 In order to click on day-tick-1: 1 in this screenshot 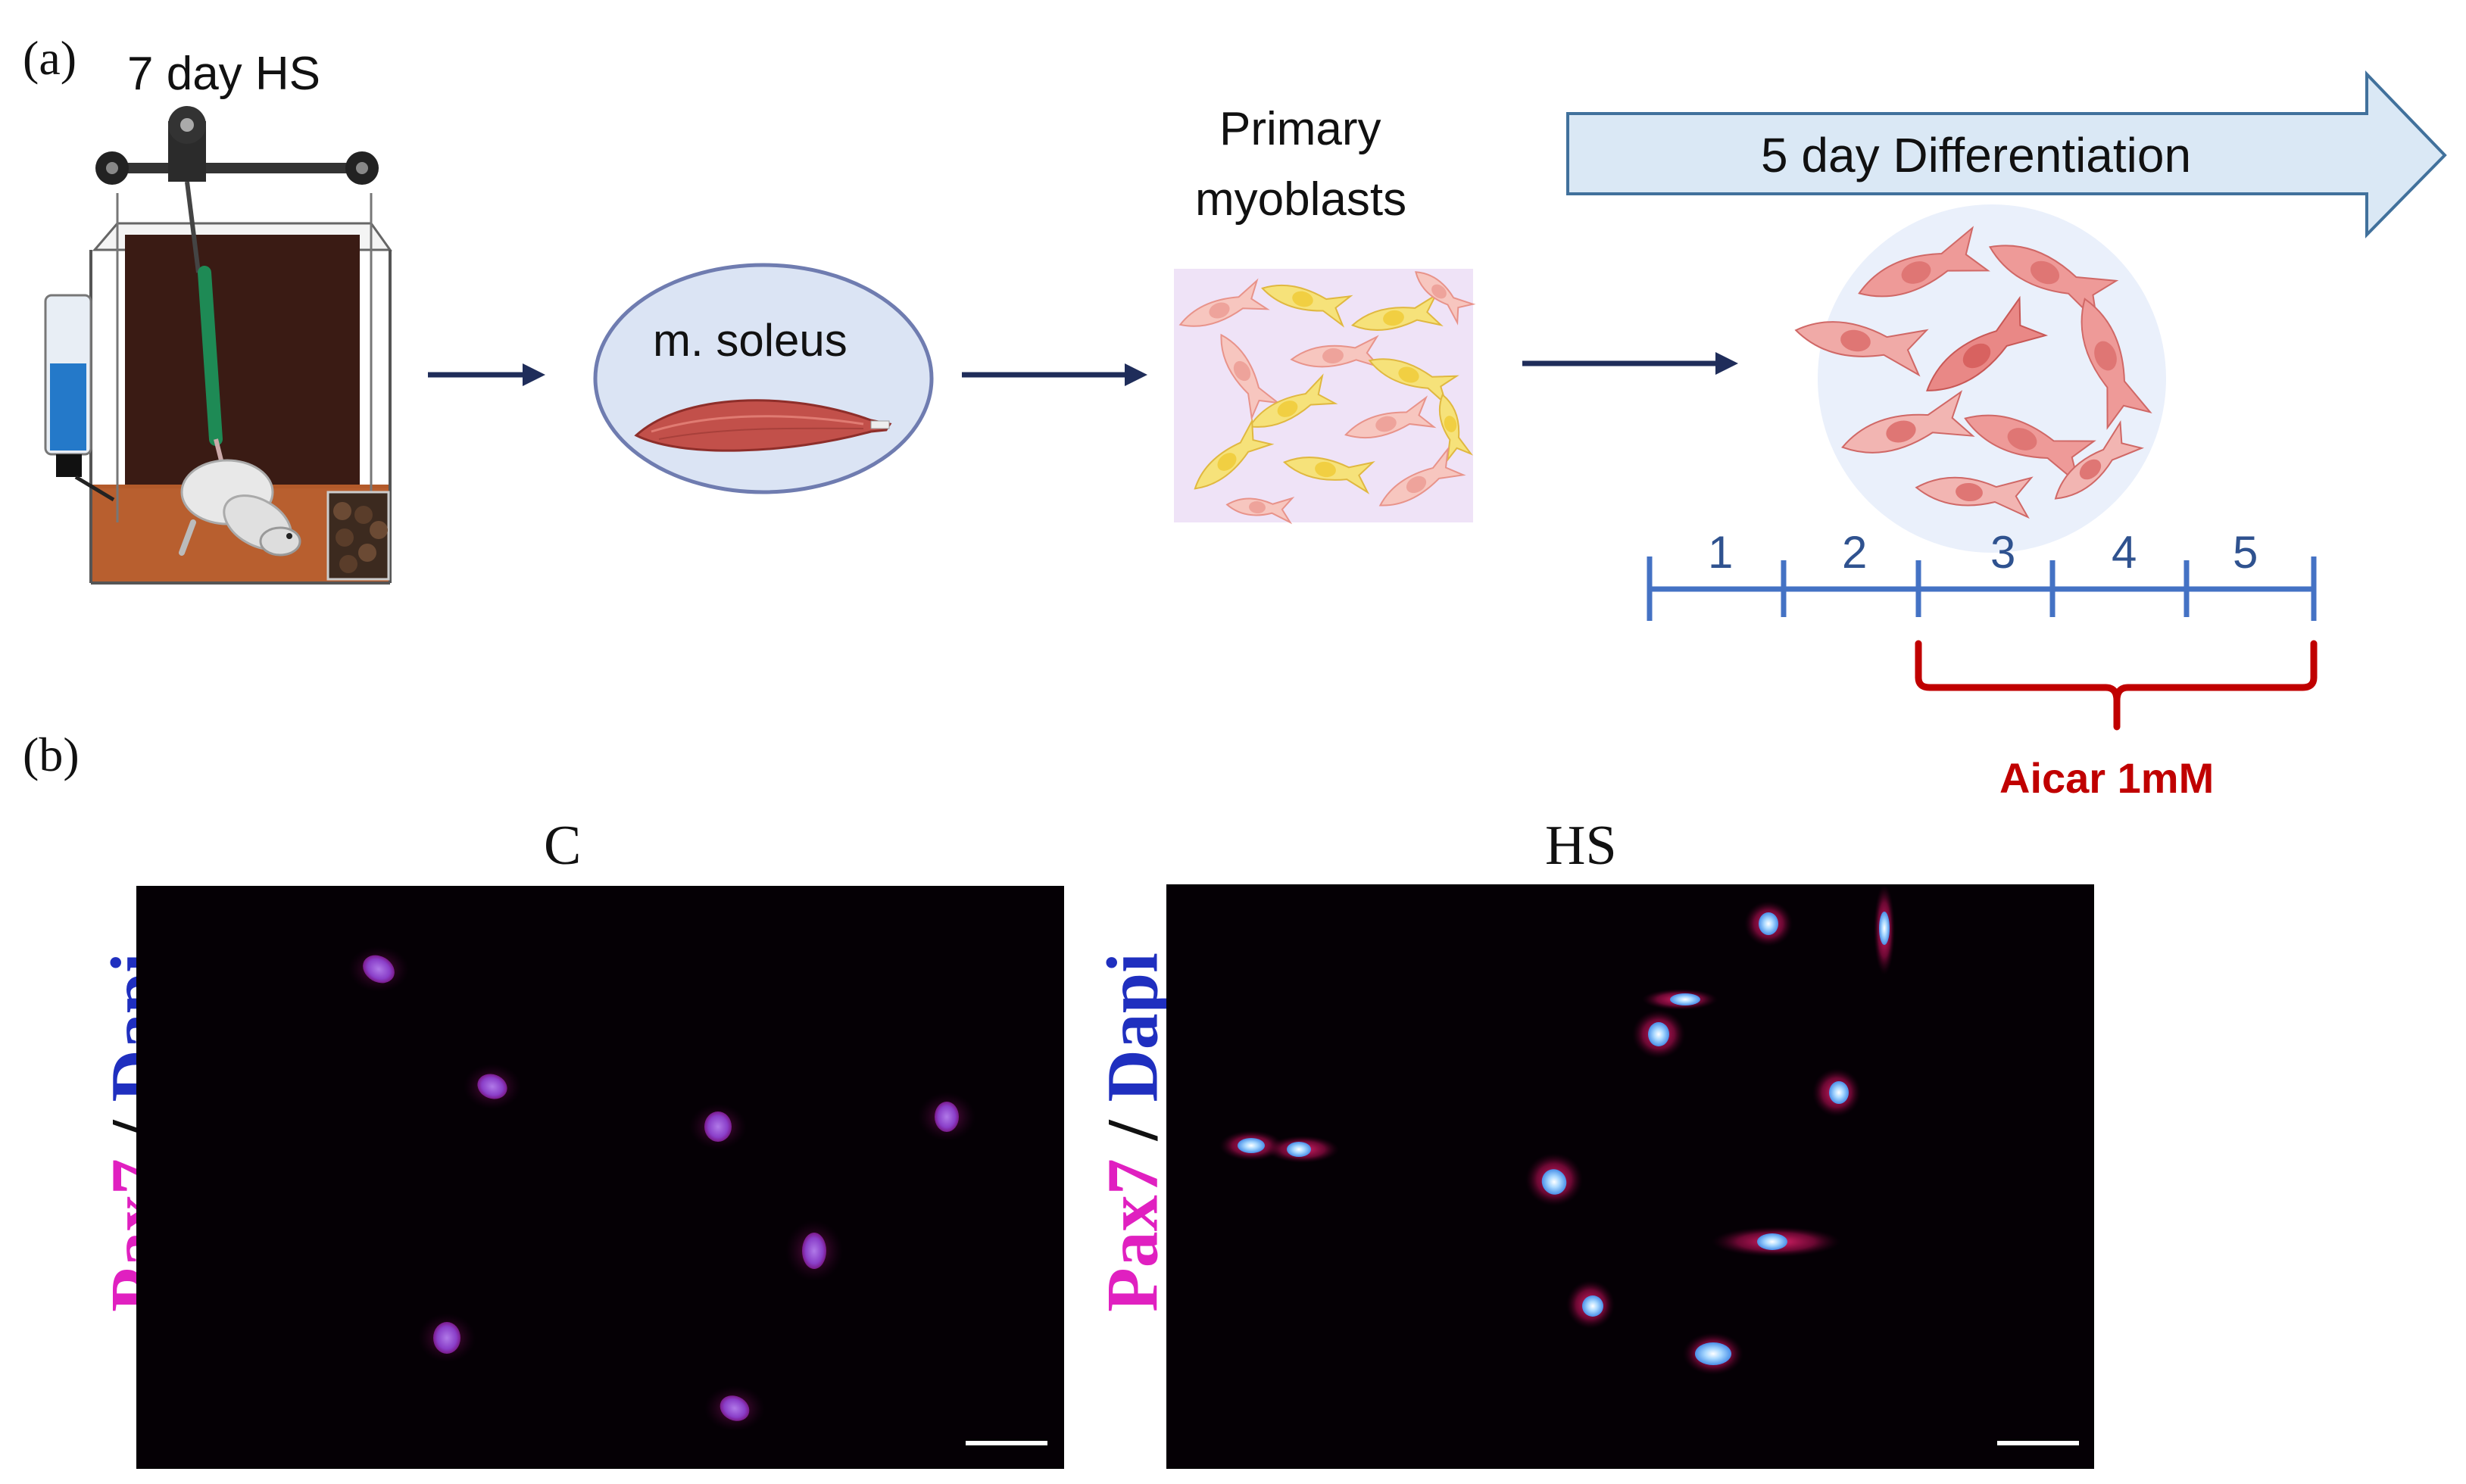, I will do `click(1721, 552)`.